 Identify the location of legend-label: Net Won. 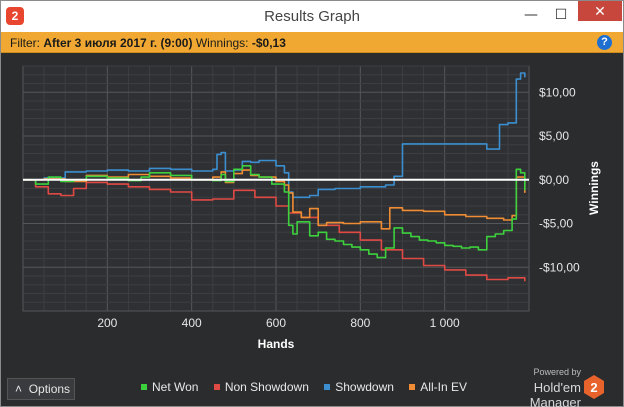
(175, 387).